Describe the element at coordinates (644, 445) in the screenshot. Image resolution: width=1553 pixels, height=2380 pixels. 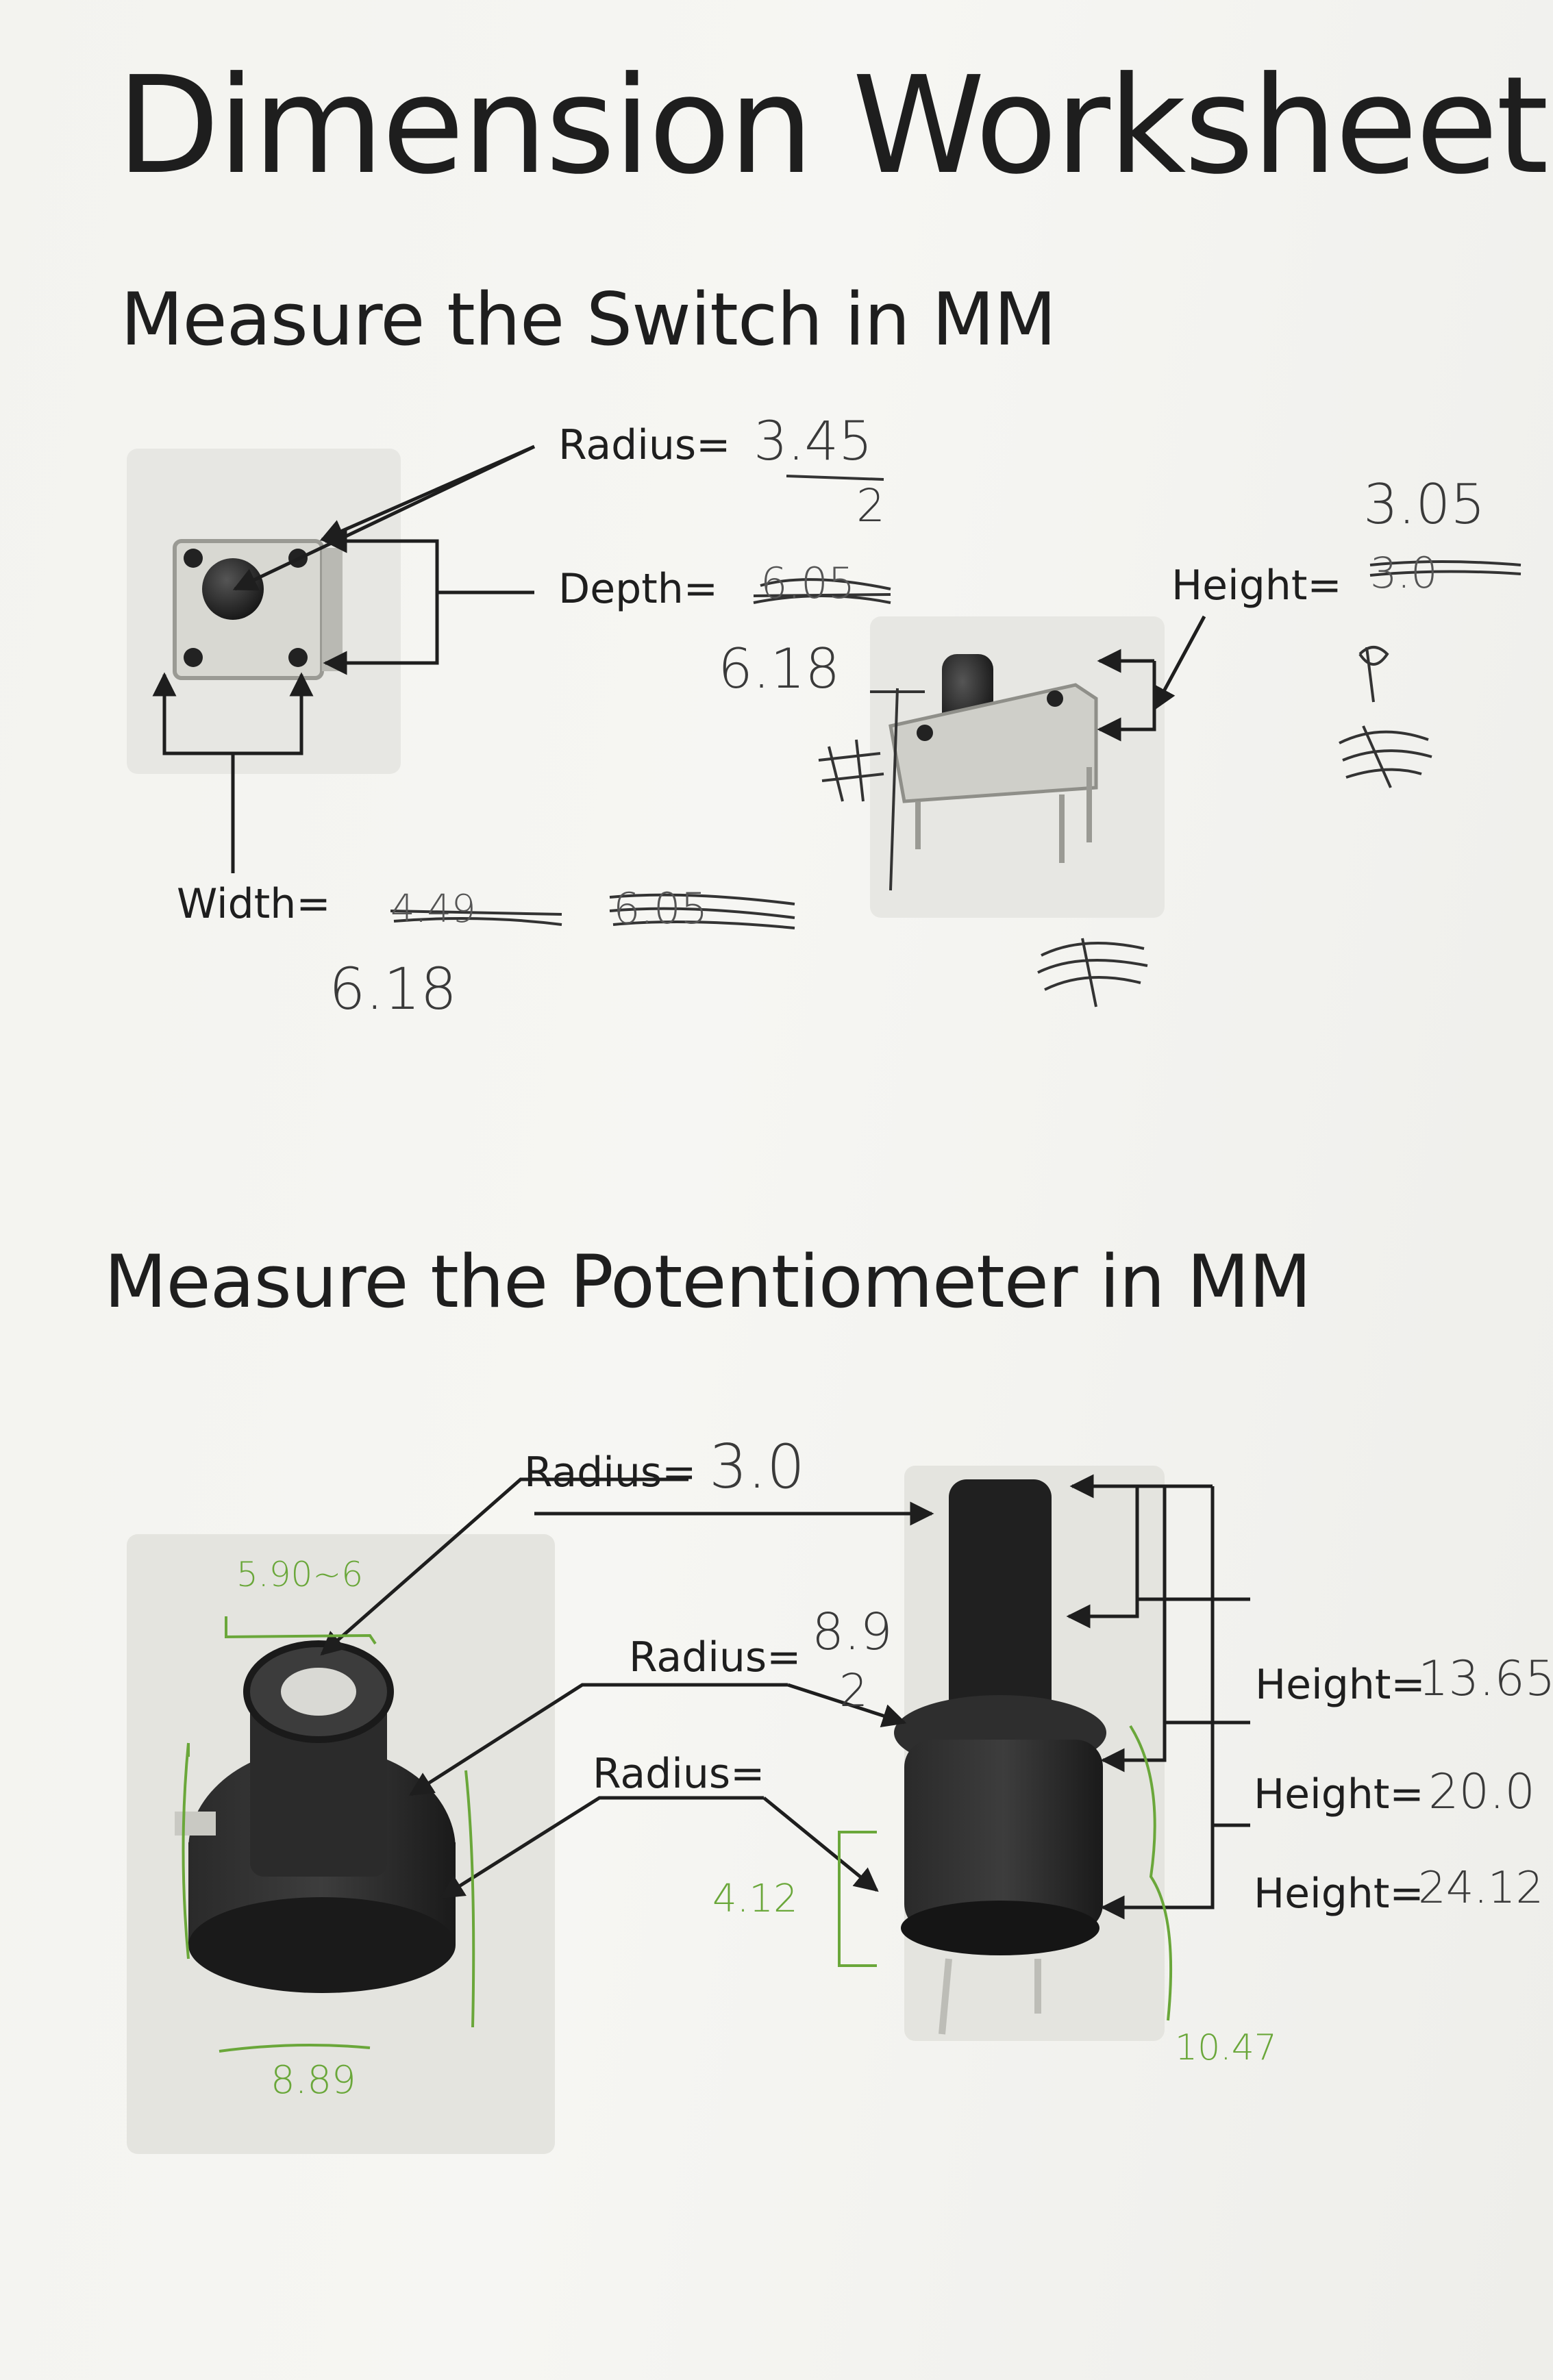
I see `switch-radius-label: Radius=` at that location.